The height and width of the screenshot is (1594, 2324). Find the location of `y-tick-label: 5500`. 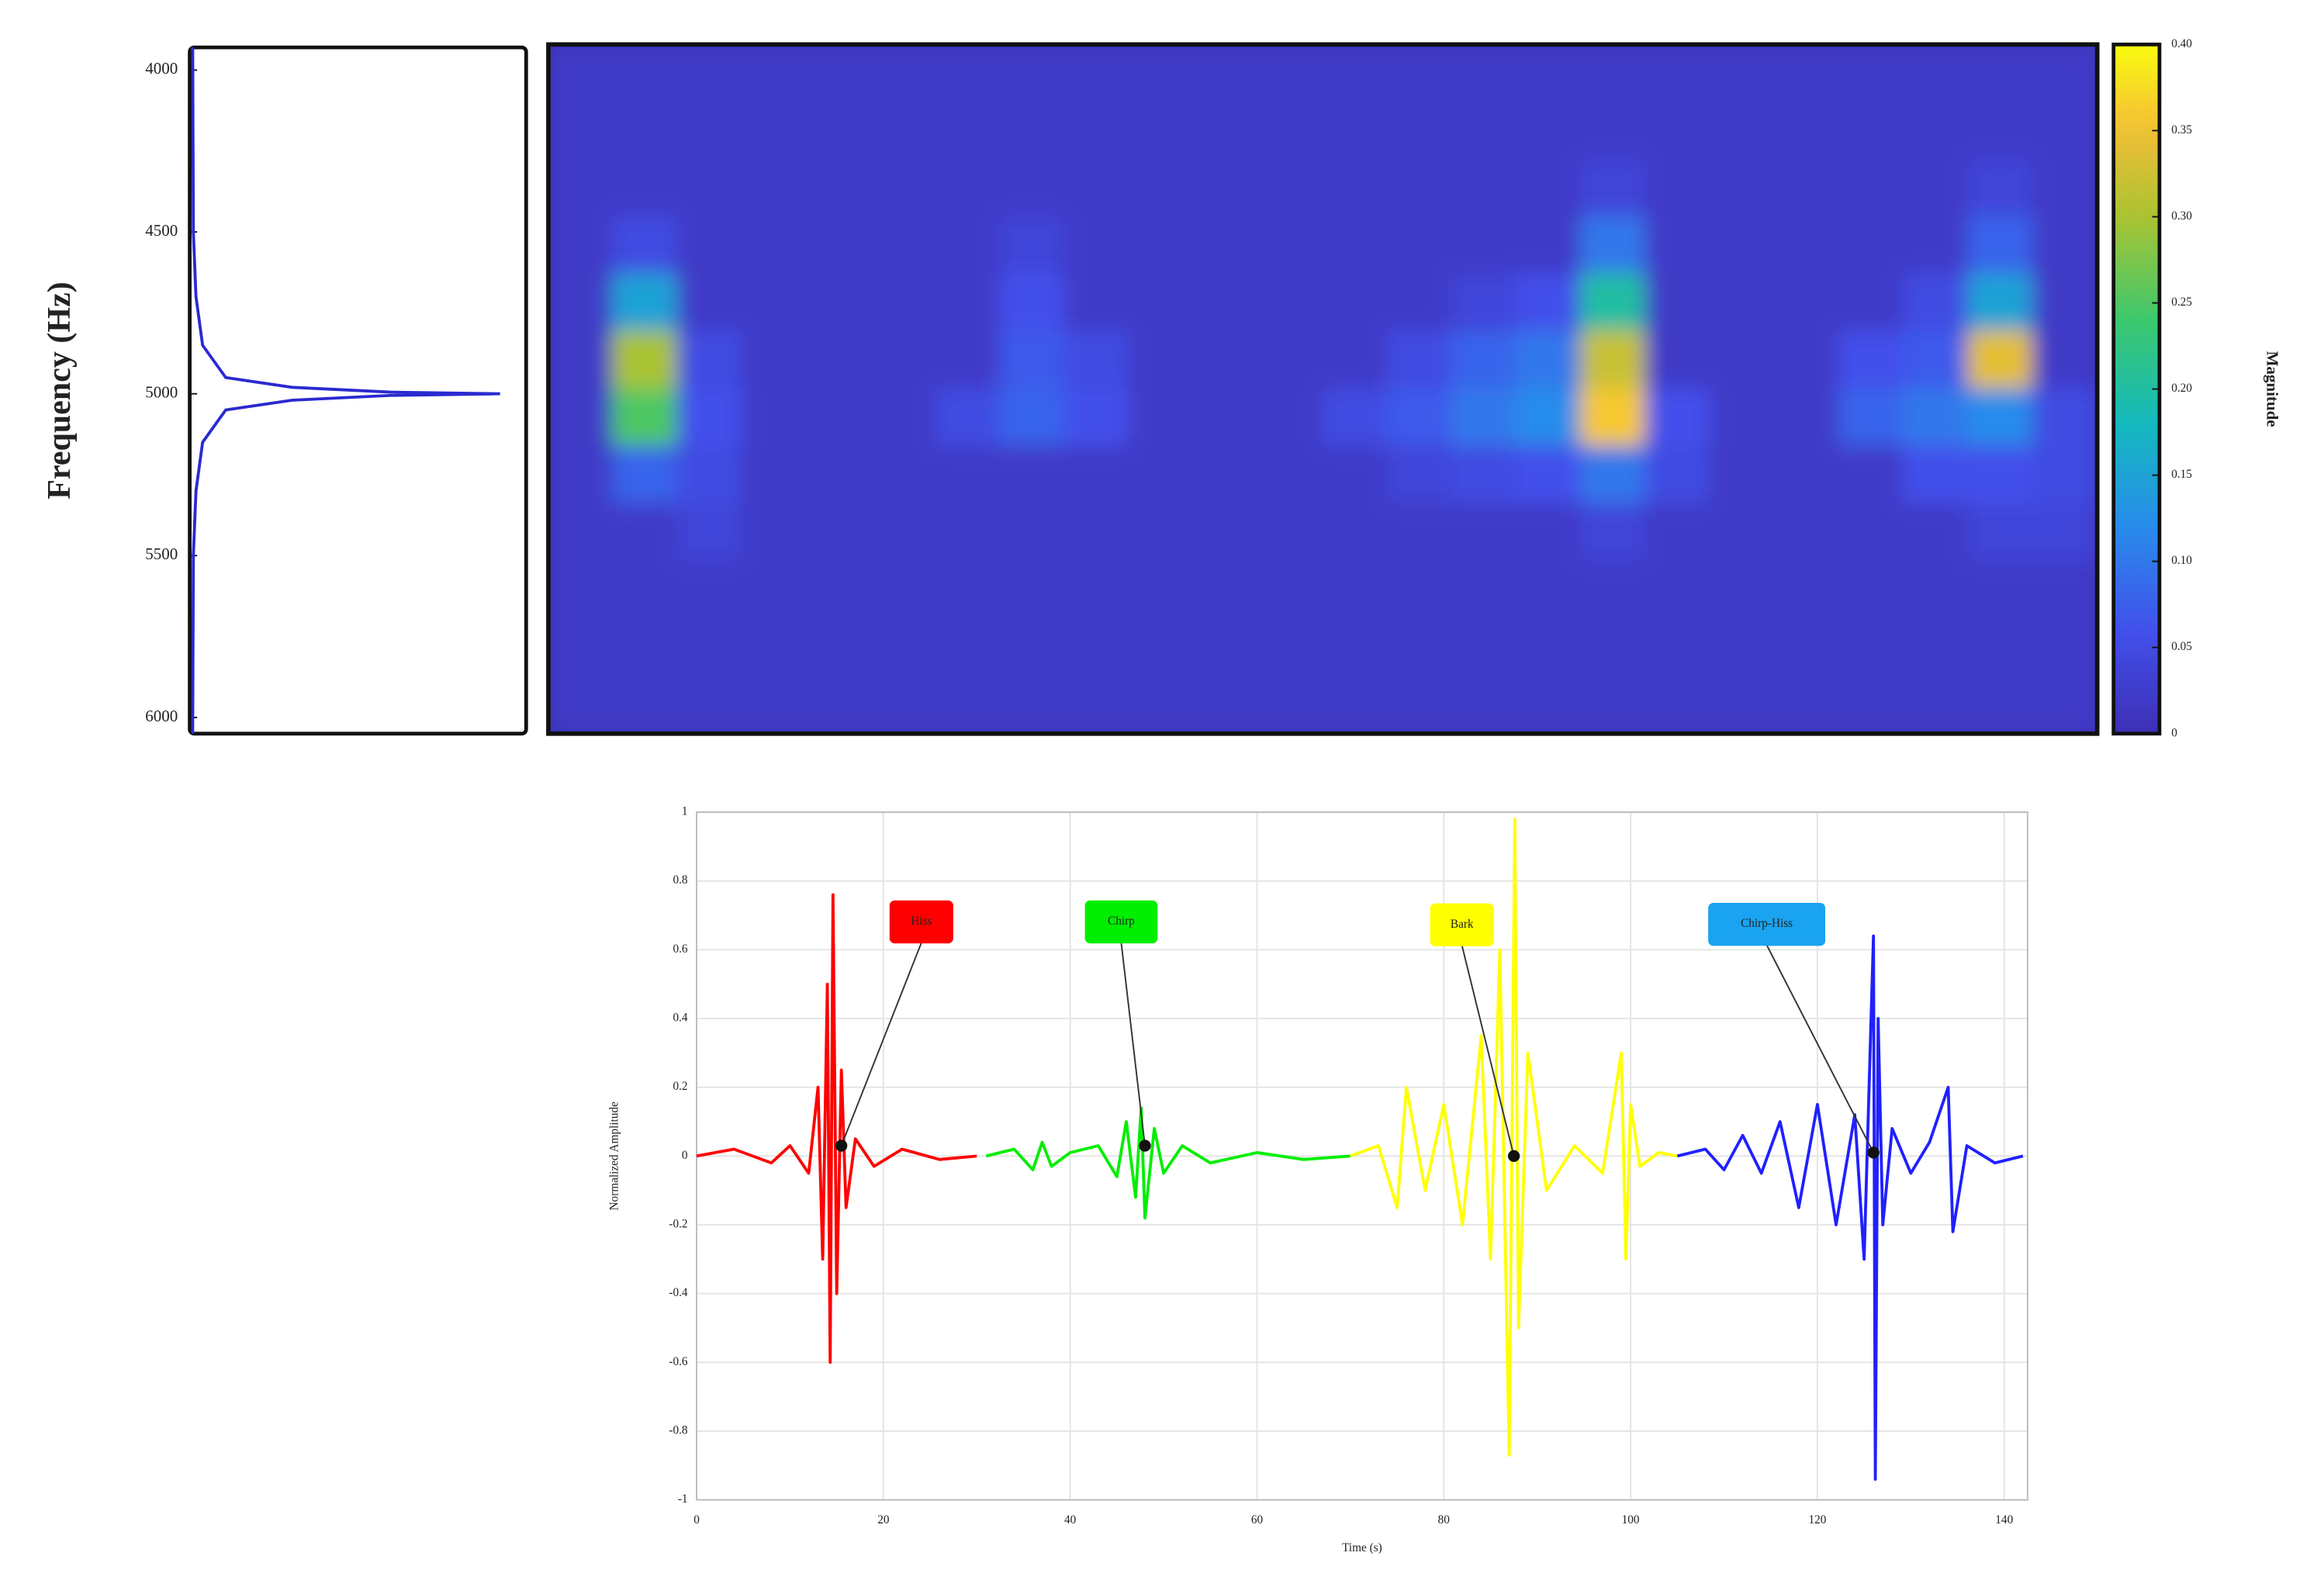

y-tick-label: 5500 is located at coordinates (161, 554).